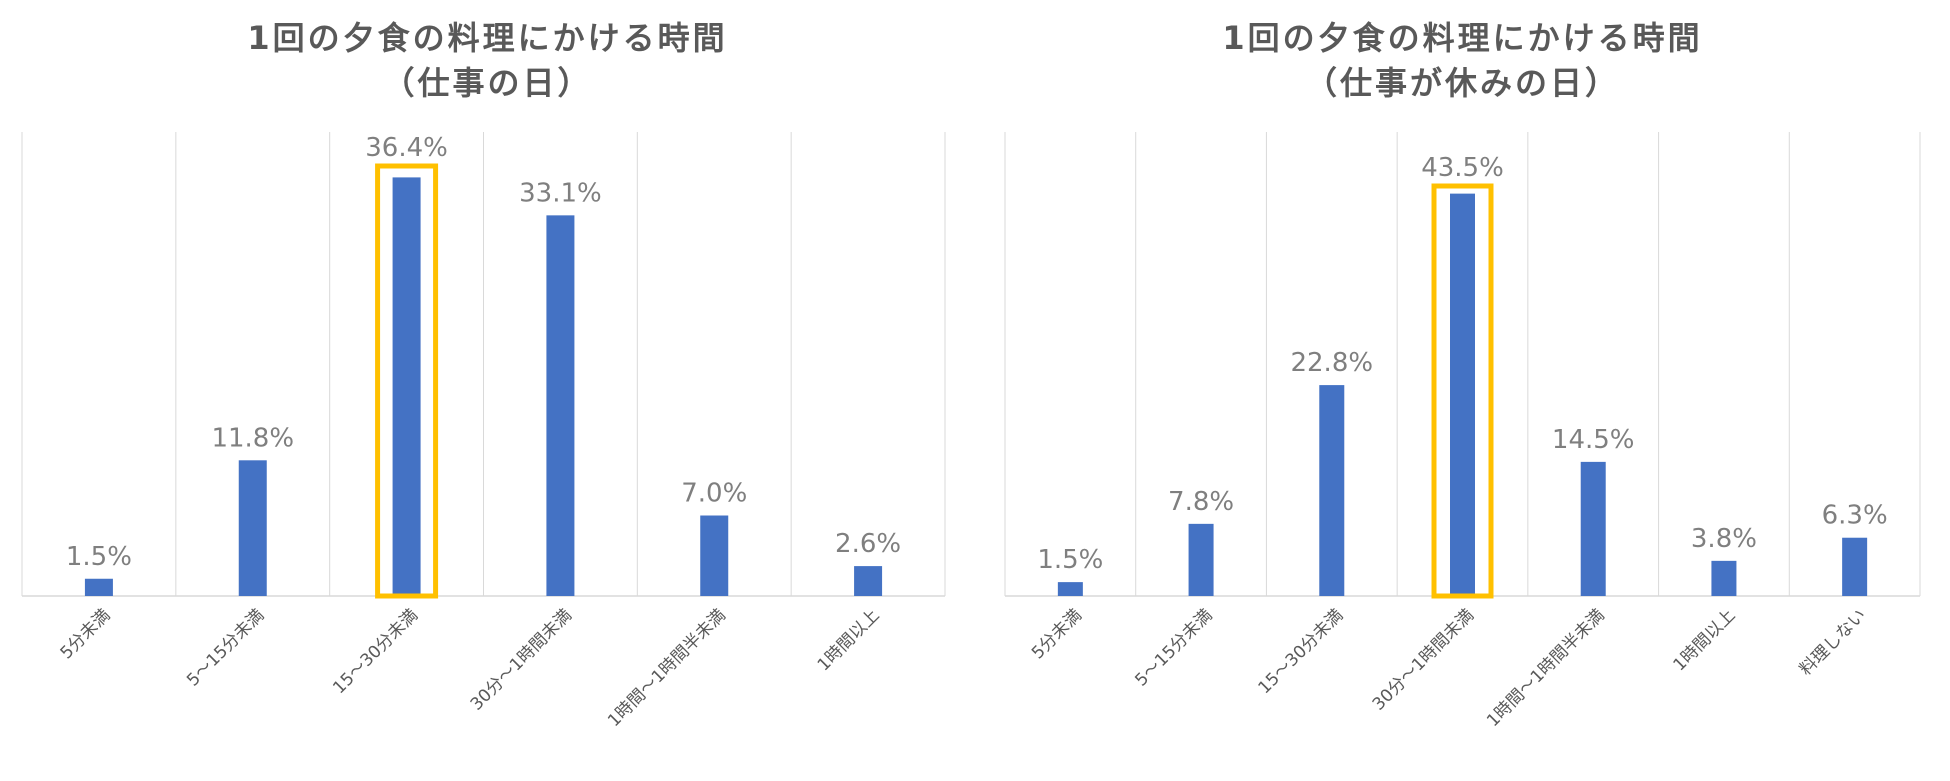 This screenshot has height=781, width=1950. Describe the element at coordinates (1593, 440) in the screenshot. I see `data-label: 14.5%` at that location.